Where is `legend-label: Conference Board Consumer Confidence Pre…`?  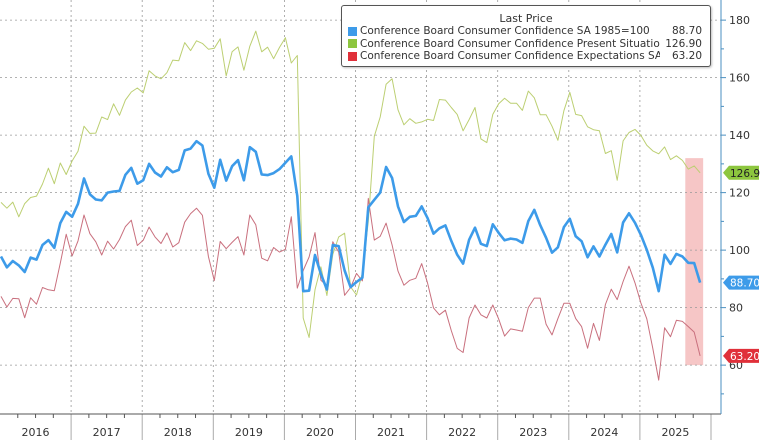 legend-label: Conference Board Consumer Confidence Pre… is located at coordinates (510, 43).